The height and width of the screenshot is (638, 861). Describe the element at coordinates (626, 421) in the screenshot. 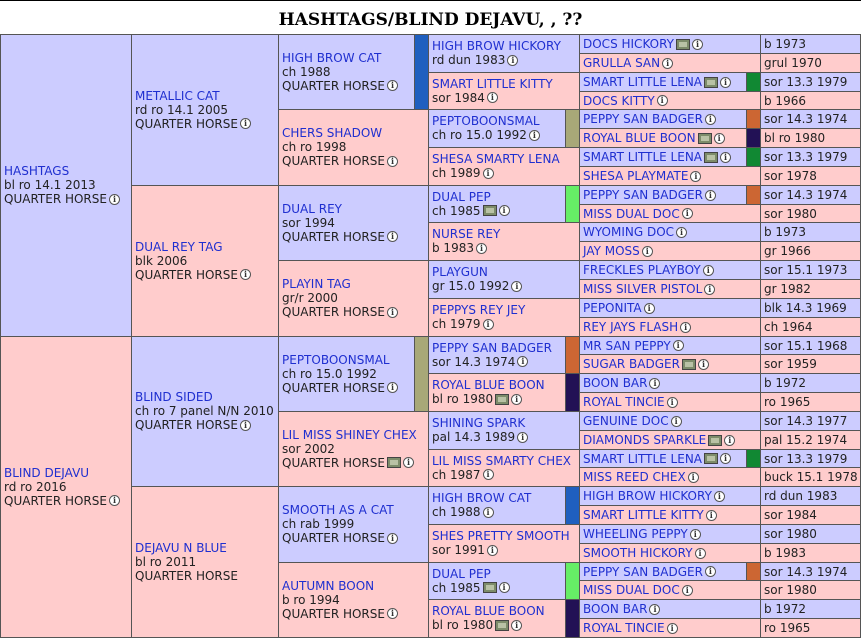

I see `horse-name-link: GENUINE DOC` at that location.